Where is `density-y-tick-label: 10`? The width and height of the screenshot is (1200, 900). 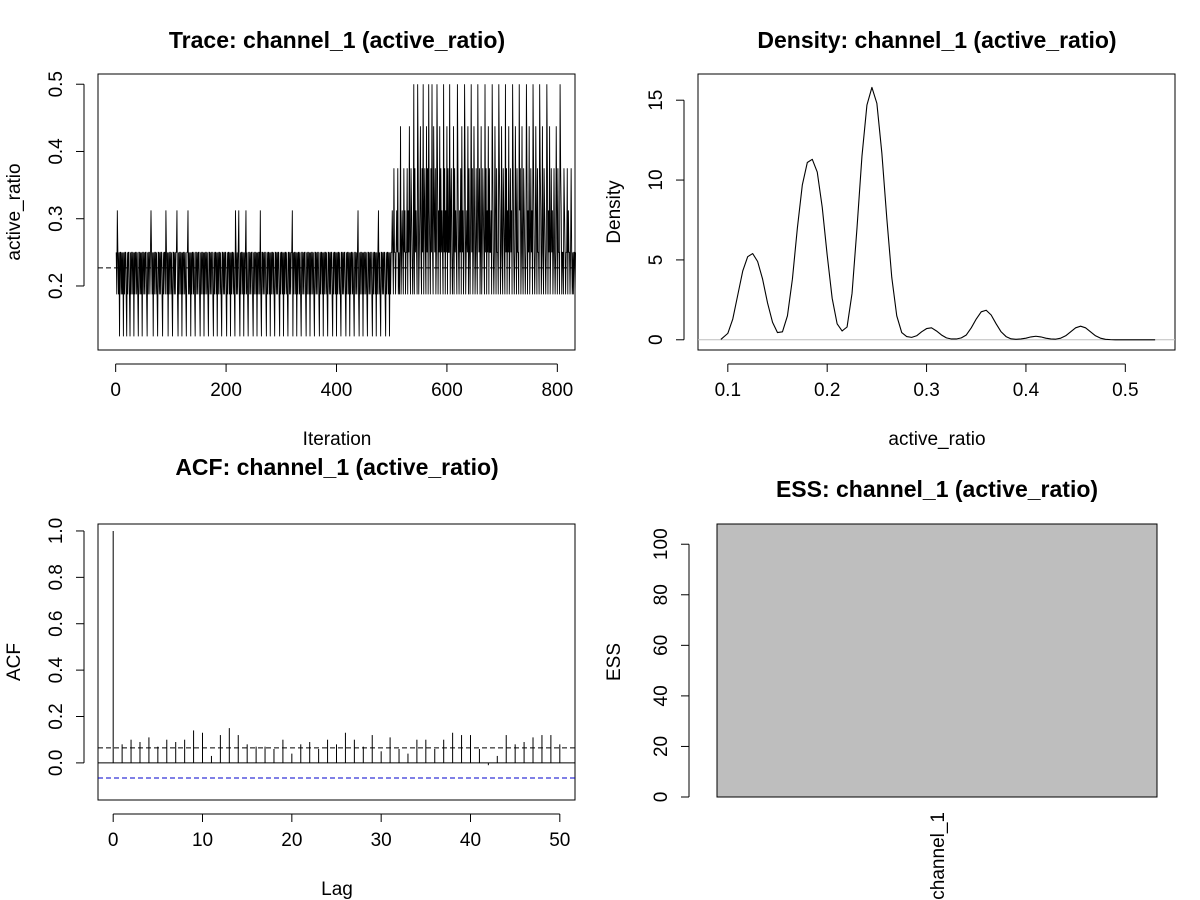 density-y-tick-label: 10 is located at coordinates (656, 179).